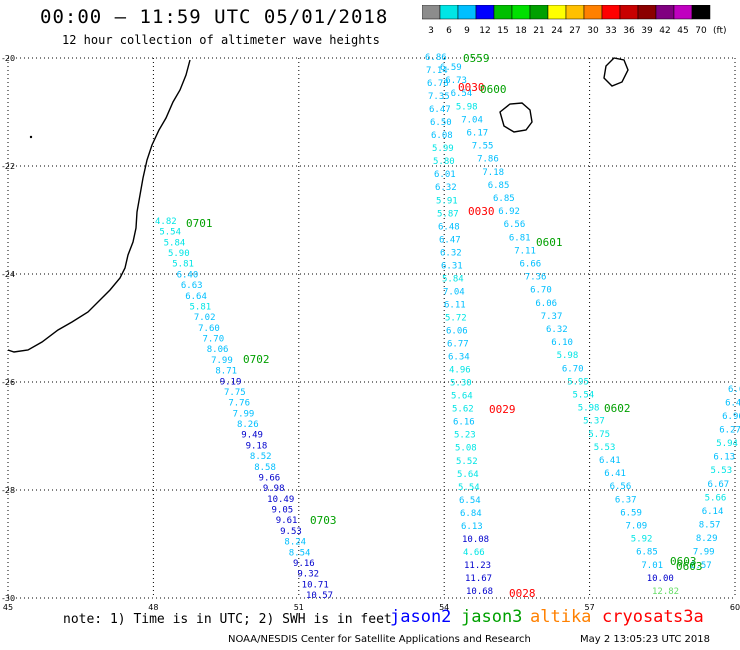 The image size is (740, 650). What do you see at coordinates (590, 607) in the screenshot?
I see `lon-tick-label: 57` at bounding box center [590, 607].